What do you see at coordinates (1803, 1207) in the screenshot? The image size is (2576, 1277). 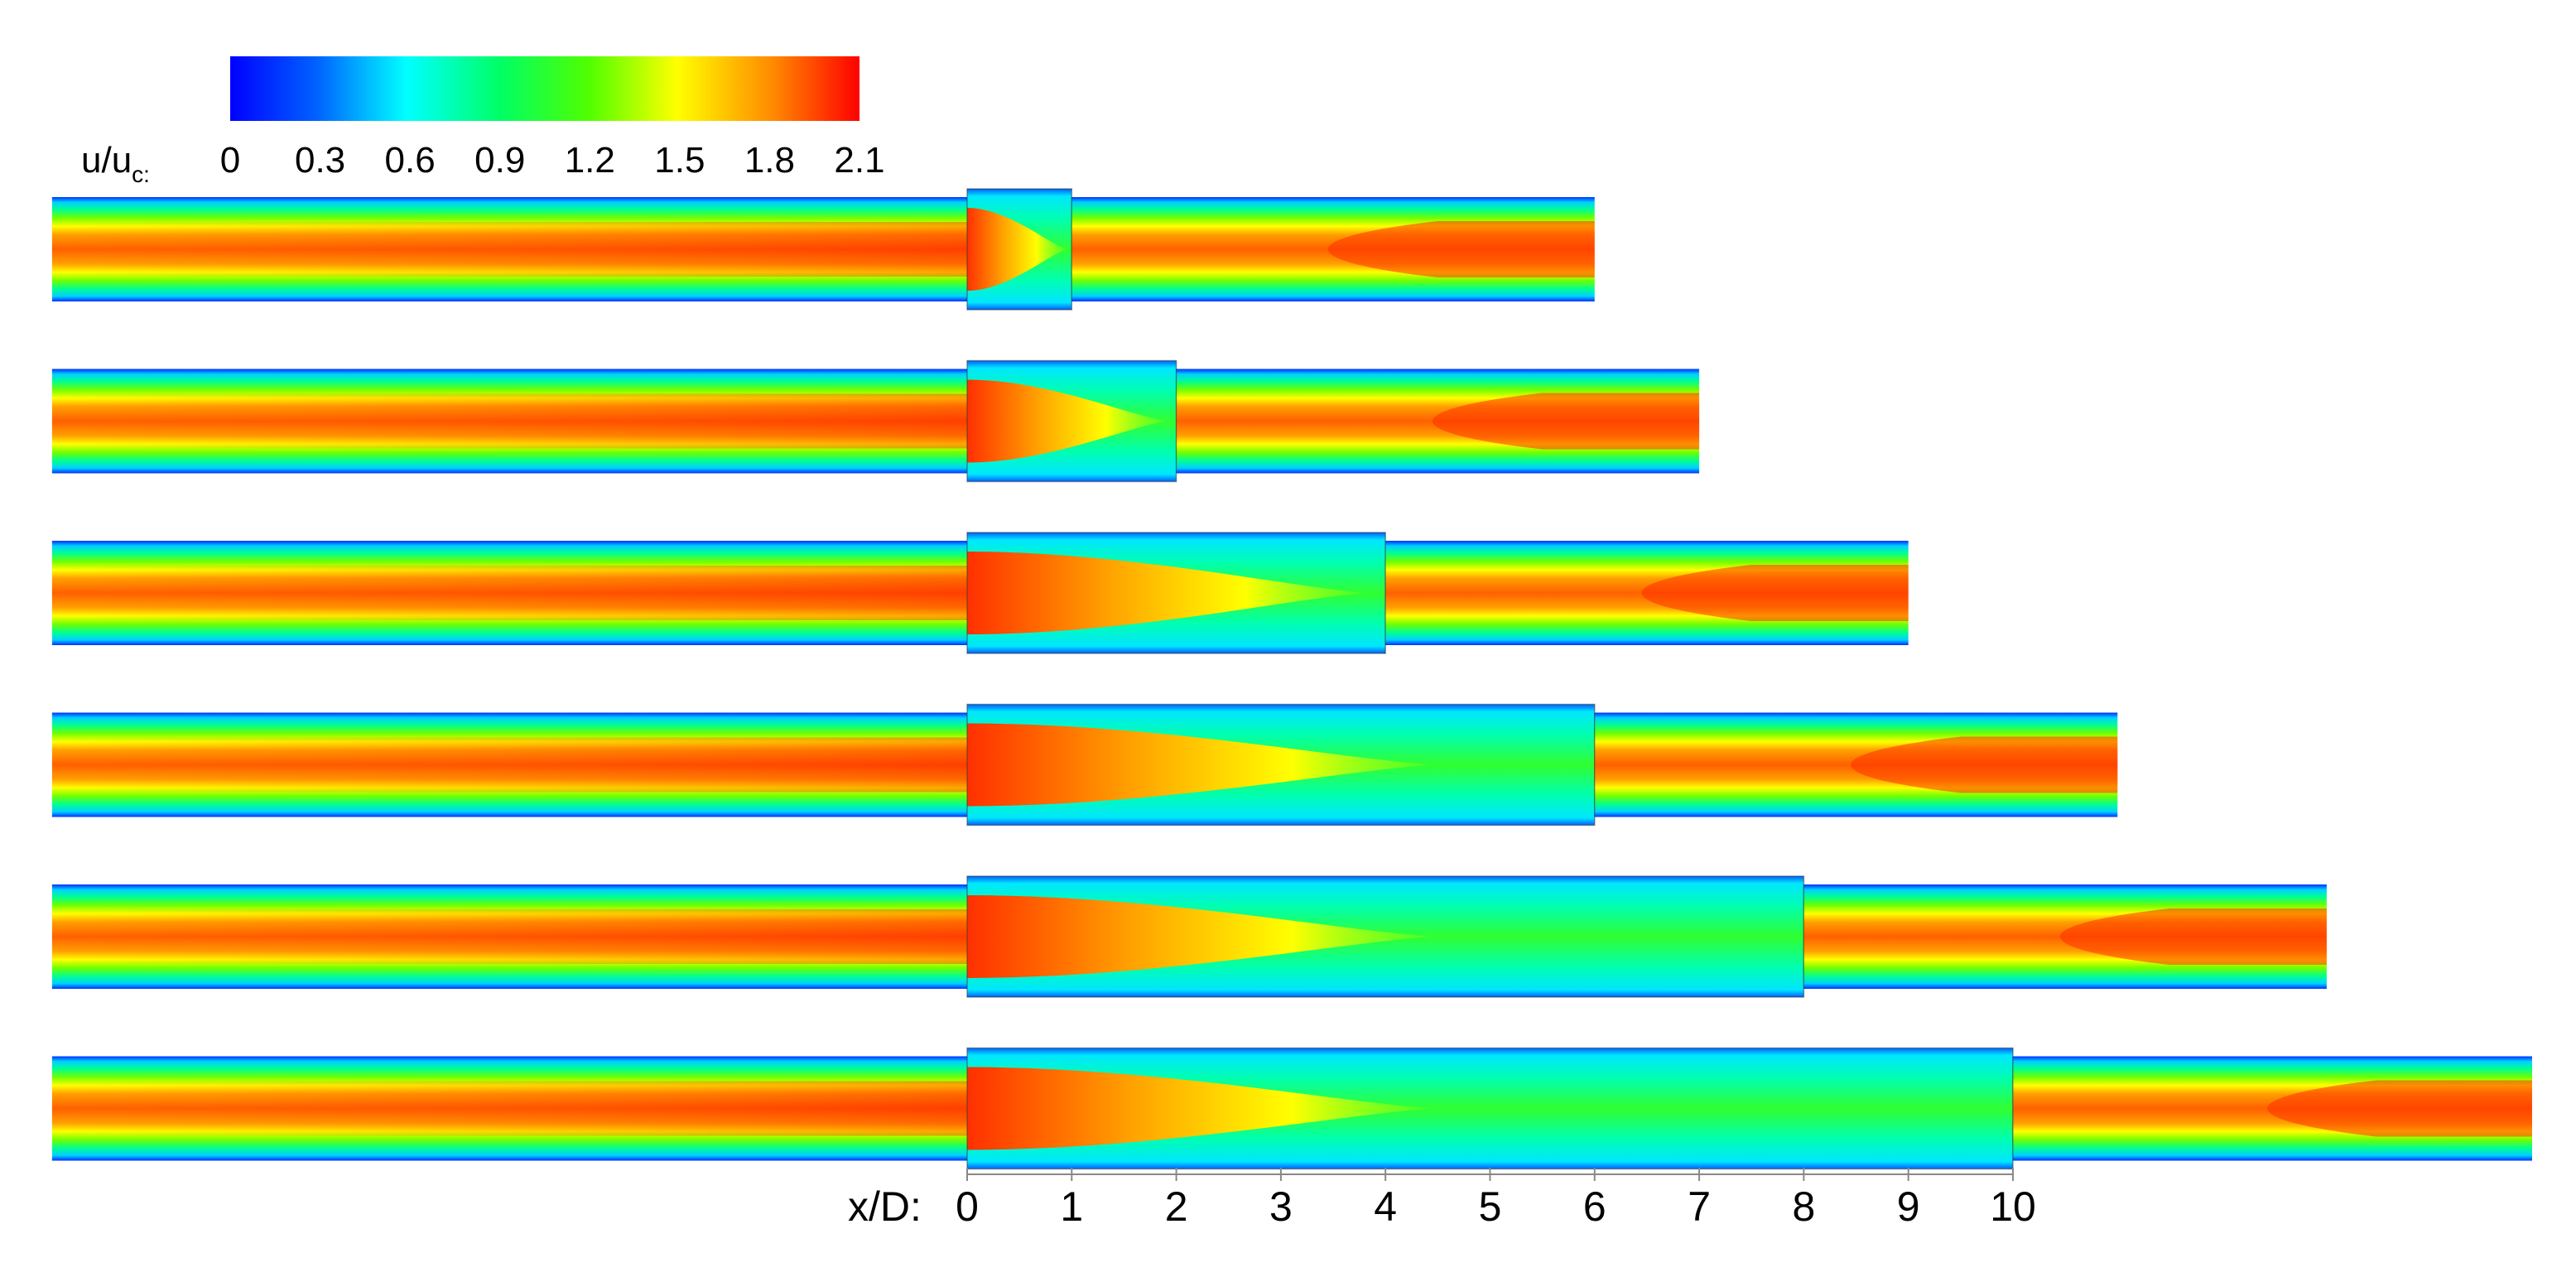 I see `x-axis-tick-label: 8` at bounding box center [1803, 1207].